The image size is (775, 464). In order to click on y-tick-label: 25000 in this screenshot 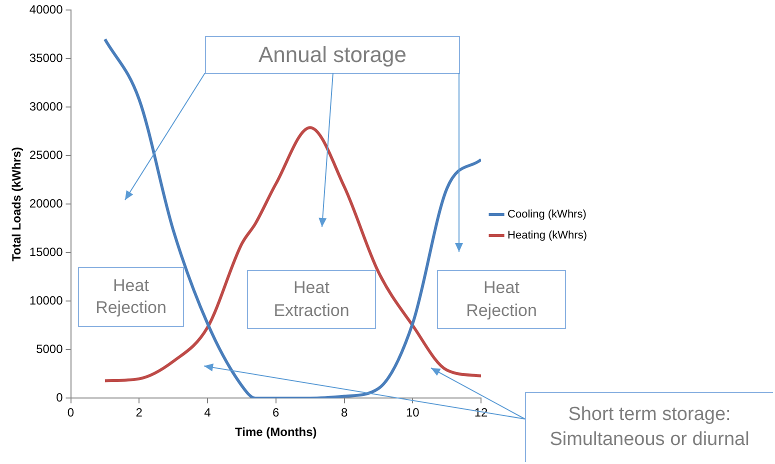, I will do `click(46, 155)`.